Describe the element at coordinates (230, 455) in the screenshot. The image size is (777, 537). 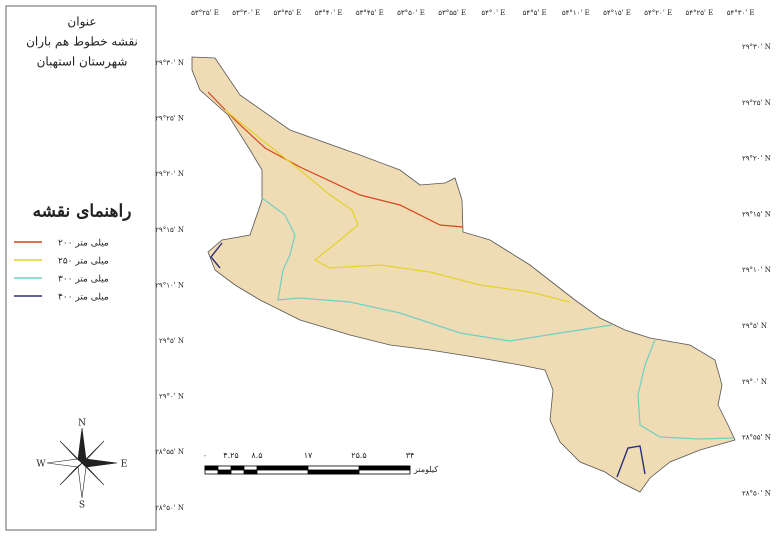
I see `scale-label: ۴.۲۵` at that location.